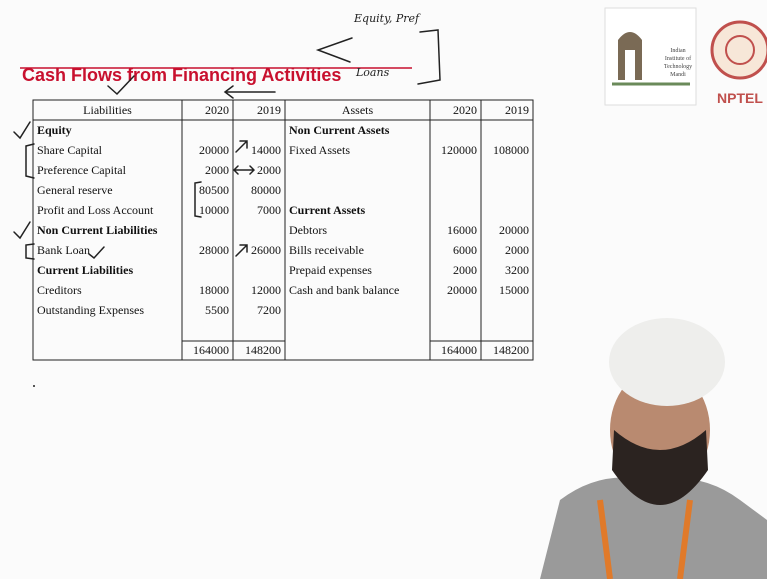  Describe the element at coordinates (82, 170) in the screenshot. I see `item-cell: Preference Capital` at that location.